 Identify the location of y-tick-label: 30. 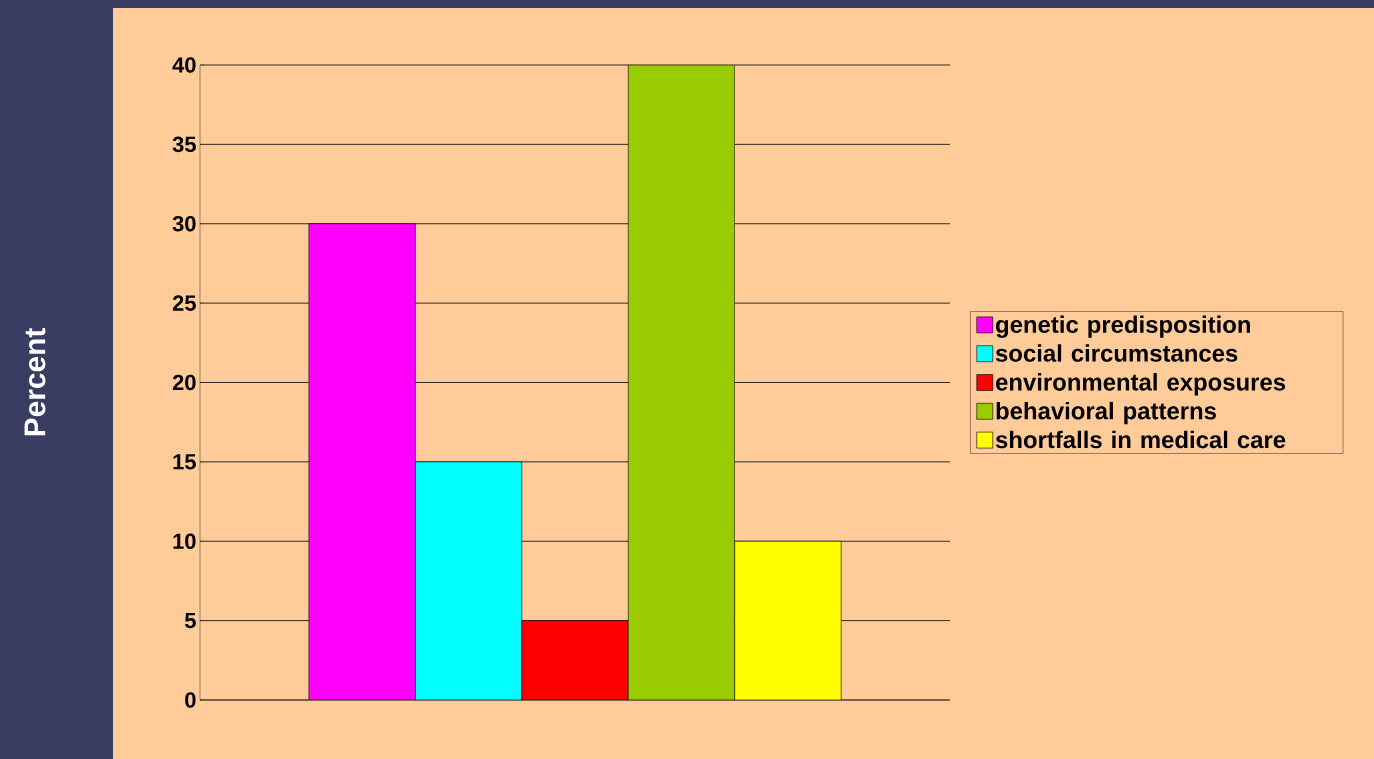
(184, 223).